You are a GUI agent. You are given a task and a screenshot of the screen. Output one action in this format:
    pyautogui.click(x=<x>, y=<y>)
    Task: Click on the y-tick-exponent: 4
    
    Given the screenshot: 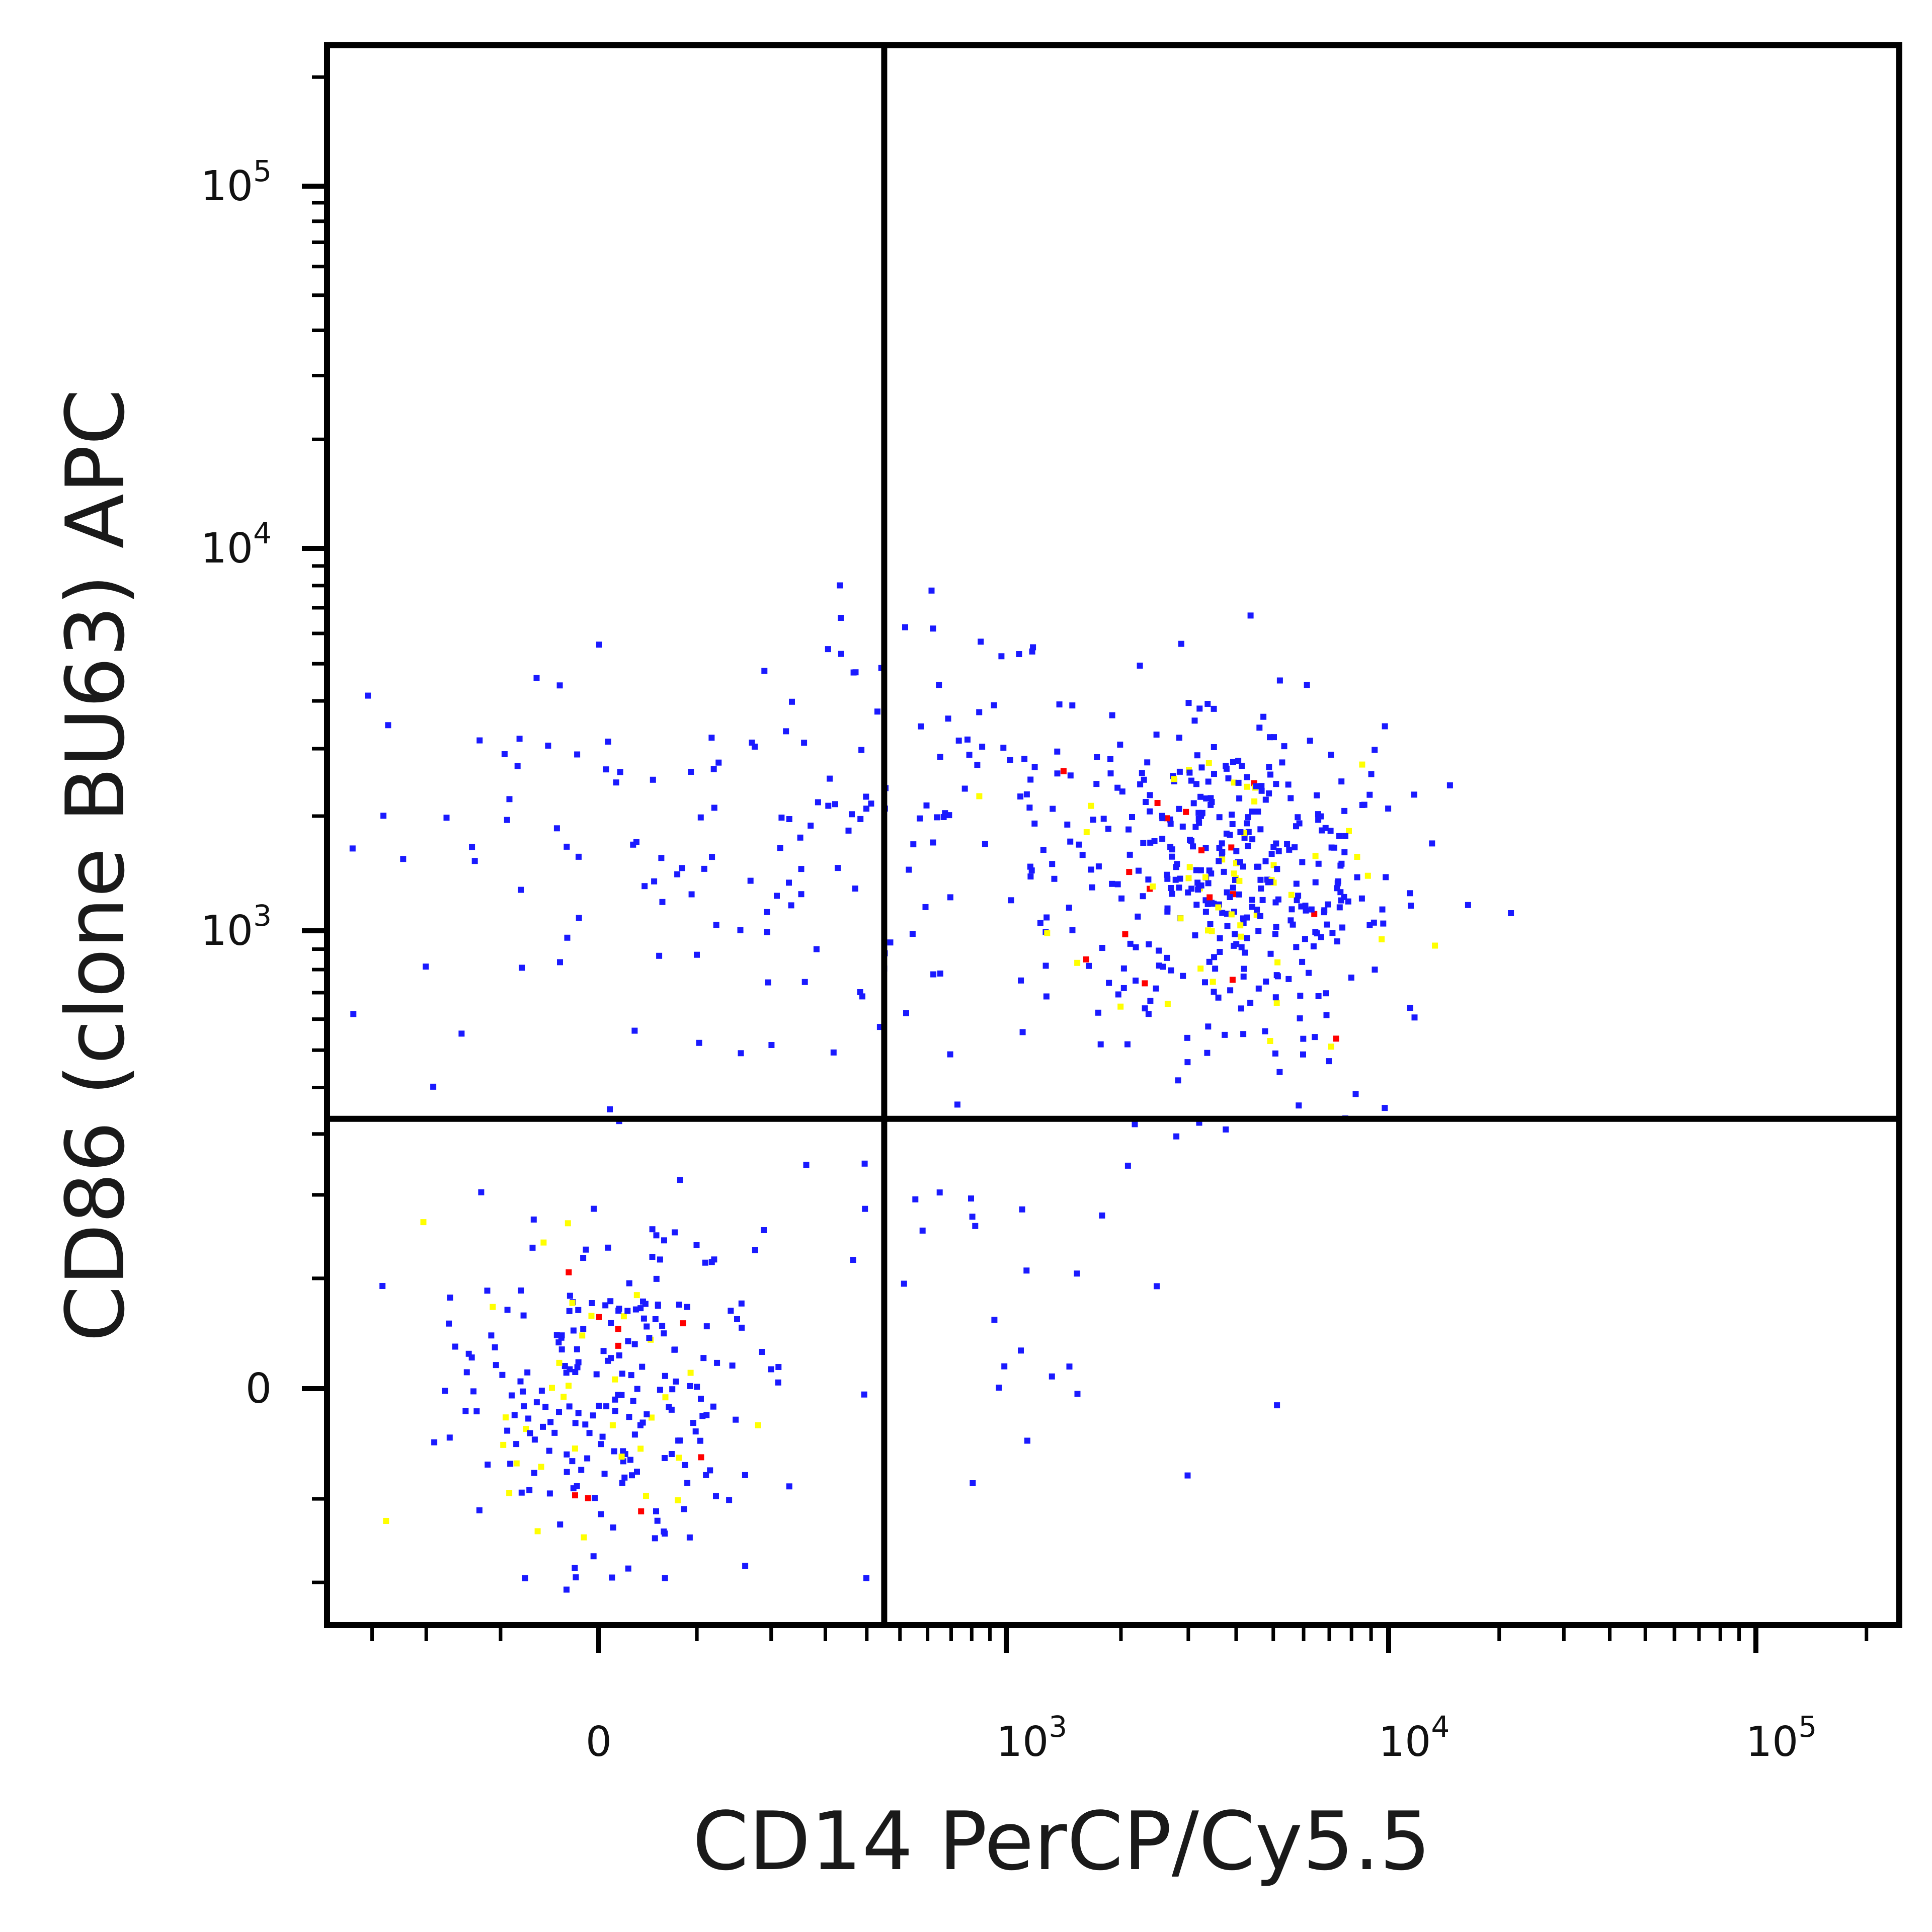 What is the action you would take?
    pyautogui.click(x=263, y=533)
    